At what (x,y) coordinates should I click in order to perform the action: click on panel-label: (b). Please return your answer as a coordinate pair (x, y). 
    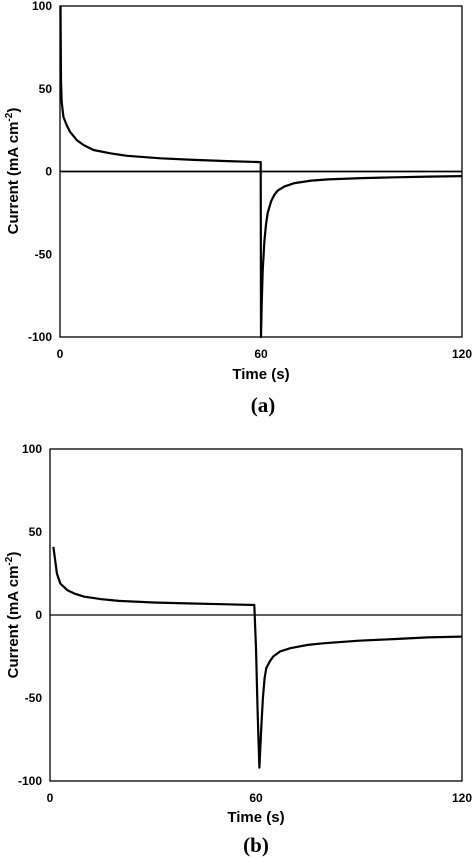
    Looking at the image, I should click on (256, 845).